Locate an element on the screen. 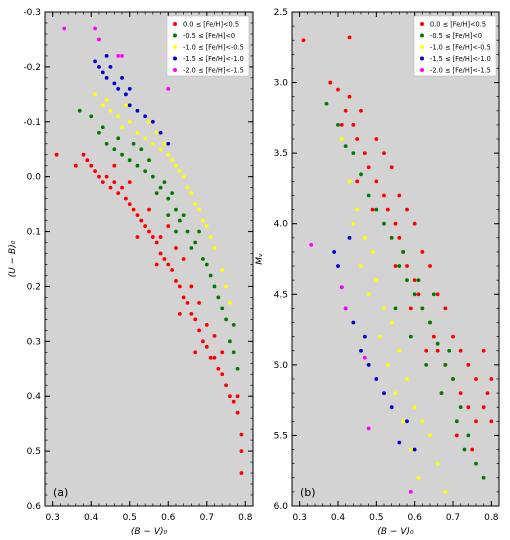 This screenshot has width=510, height=540. y-tick-label: 0.3 is located at coordinates (34, 342).